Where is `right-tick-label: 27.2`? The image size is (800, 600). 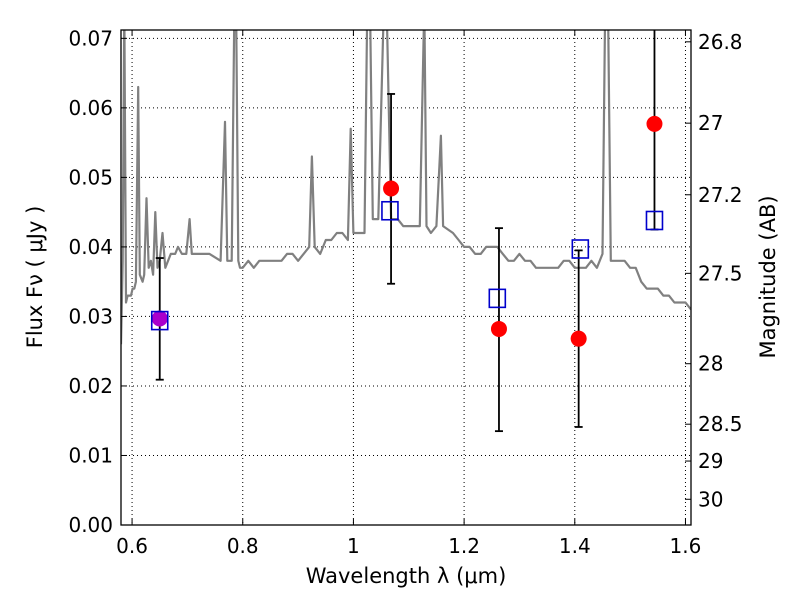
right-tick-label: 27.2 is located at coordinates (720, 195).